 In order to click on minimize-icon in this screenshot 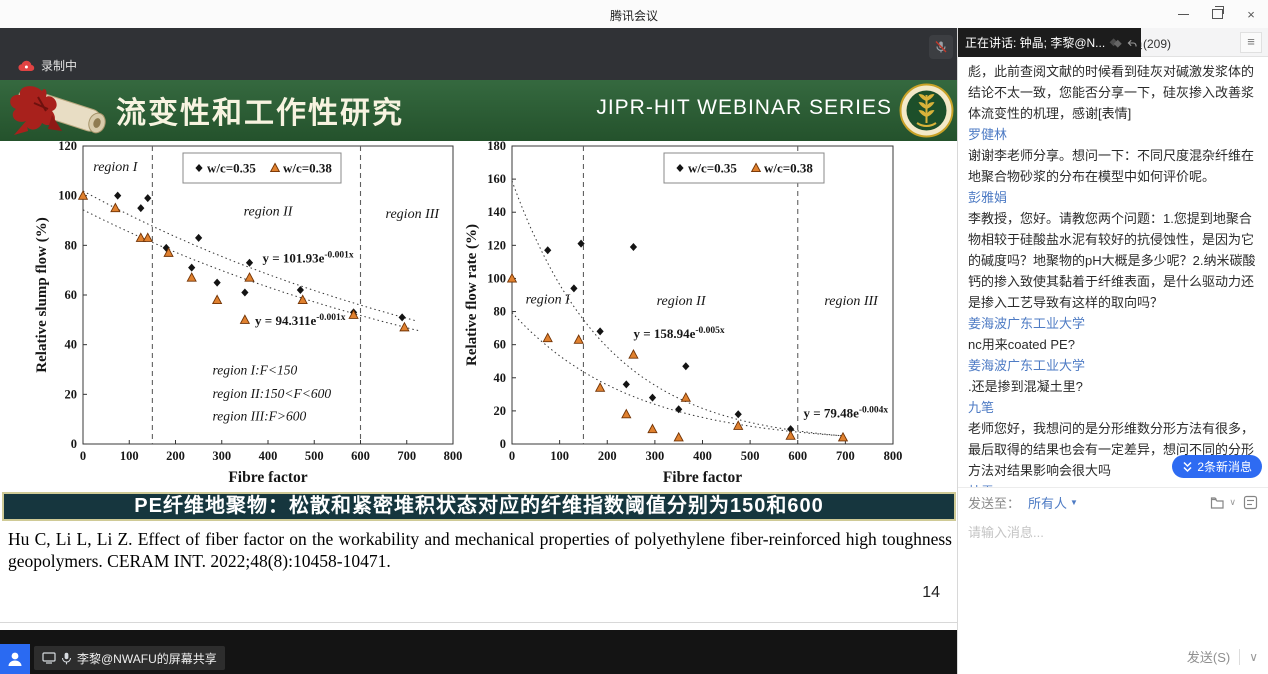, I will do `click(1183, 14)`.